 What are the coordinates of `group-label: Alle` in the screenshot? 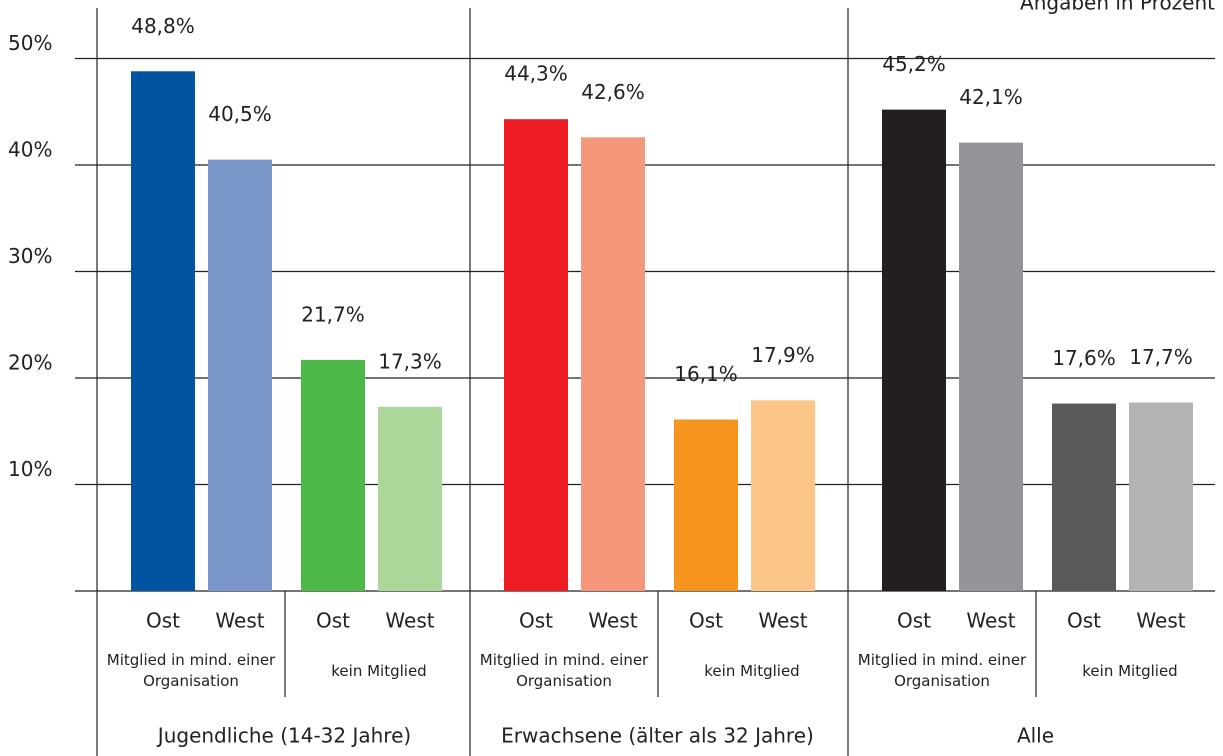 It's located at (1035, 736).